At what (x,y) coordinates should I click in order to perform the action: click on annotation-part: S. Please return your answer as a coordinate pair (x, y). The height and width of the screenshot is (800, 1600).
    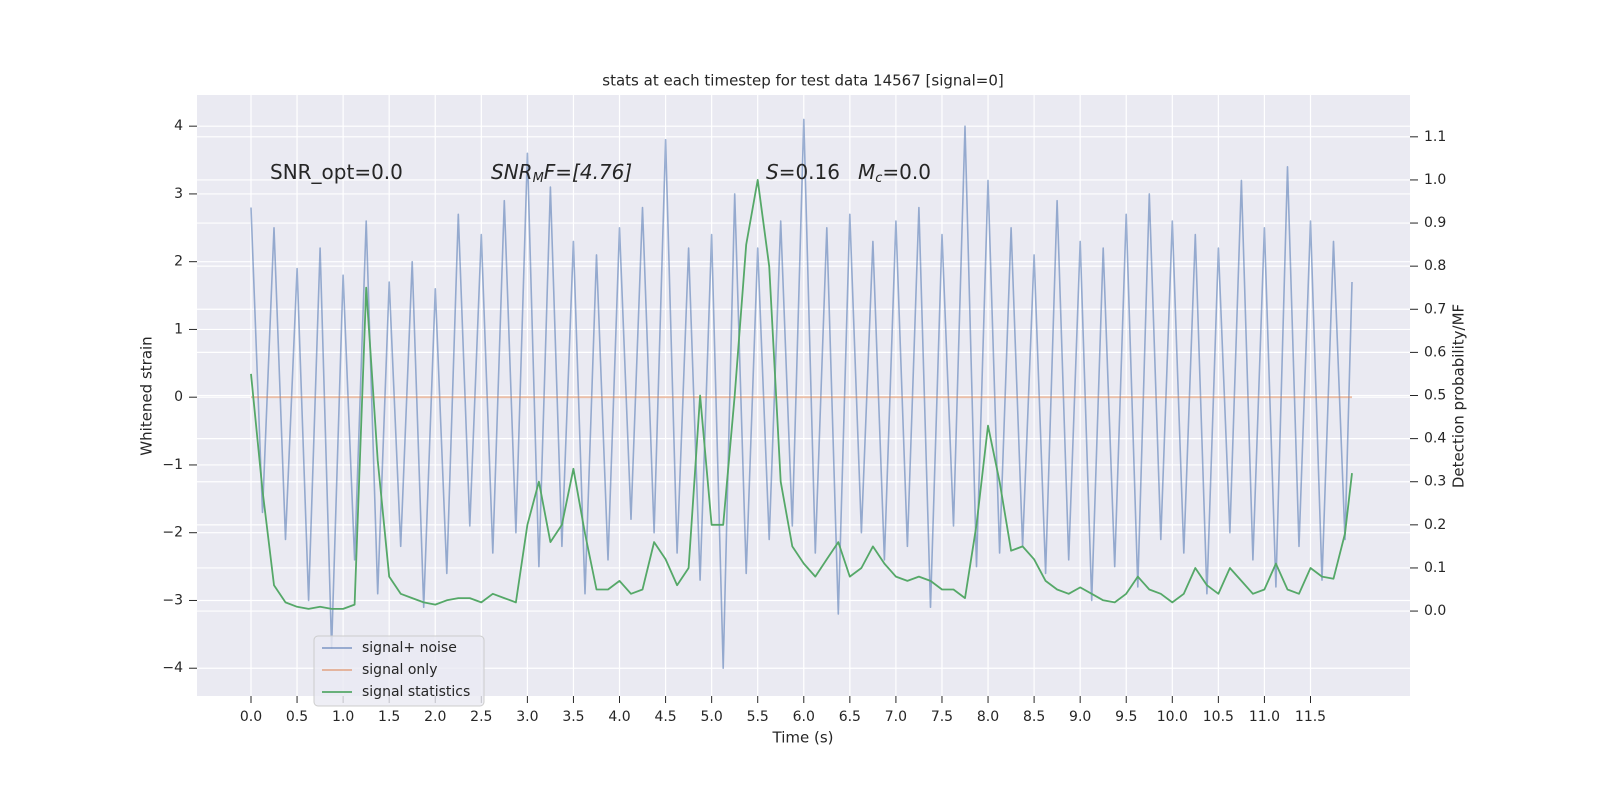
    Looking at the image, I should click on (772, 172).